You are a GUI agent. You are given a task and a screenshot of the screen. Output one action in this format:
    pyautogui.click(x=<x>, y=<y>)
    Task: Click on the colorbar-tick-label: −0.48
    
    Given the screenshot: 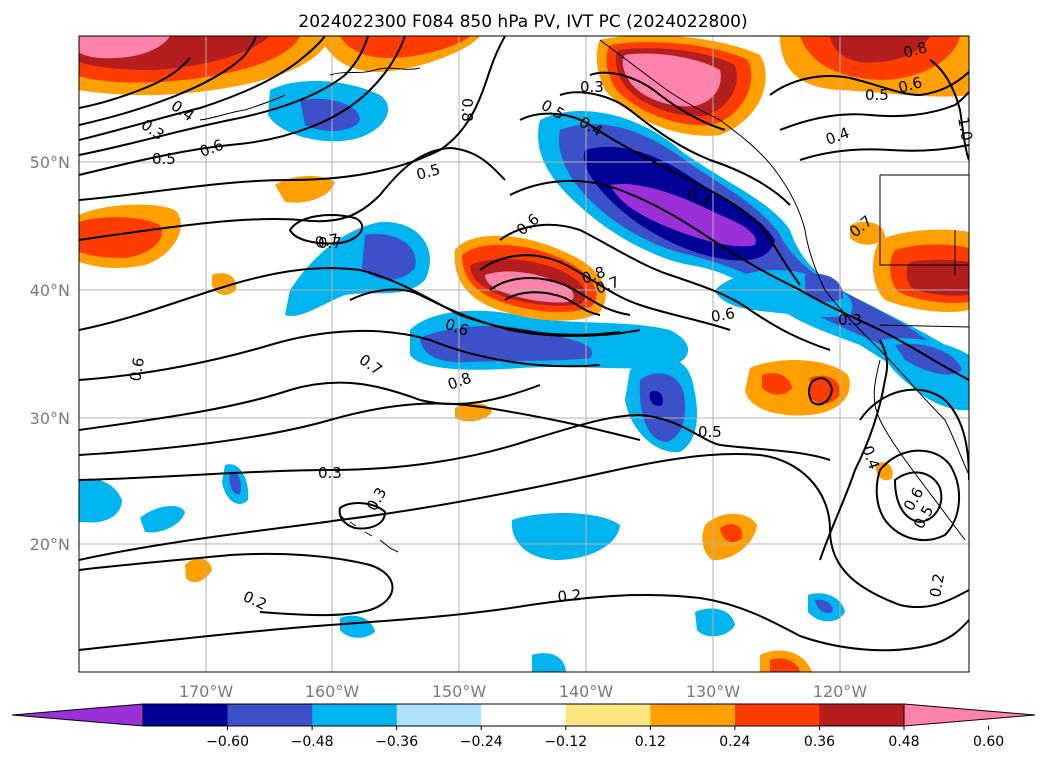 What is the action you would take?
    pyautogui.click(x=312, y=742)
    